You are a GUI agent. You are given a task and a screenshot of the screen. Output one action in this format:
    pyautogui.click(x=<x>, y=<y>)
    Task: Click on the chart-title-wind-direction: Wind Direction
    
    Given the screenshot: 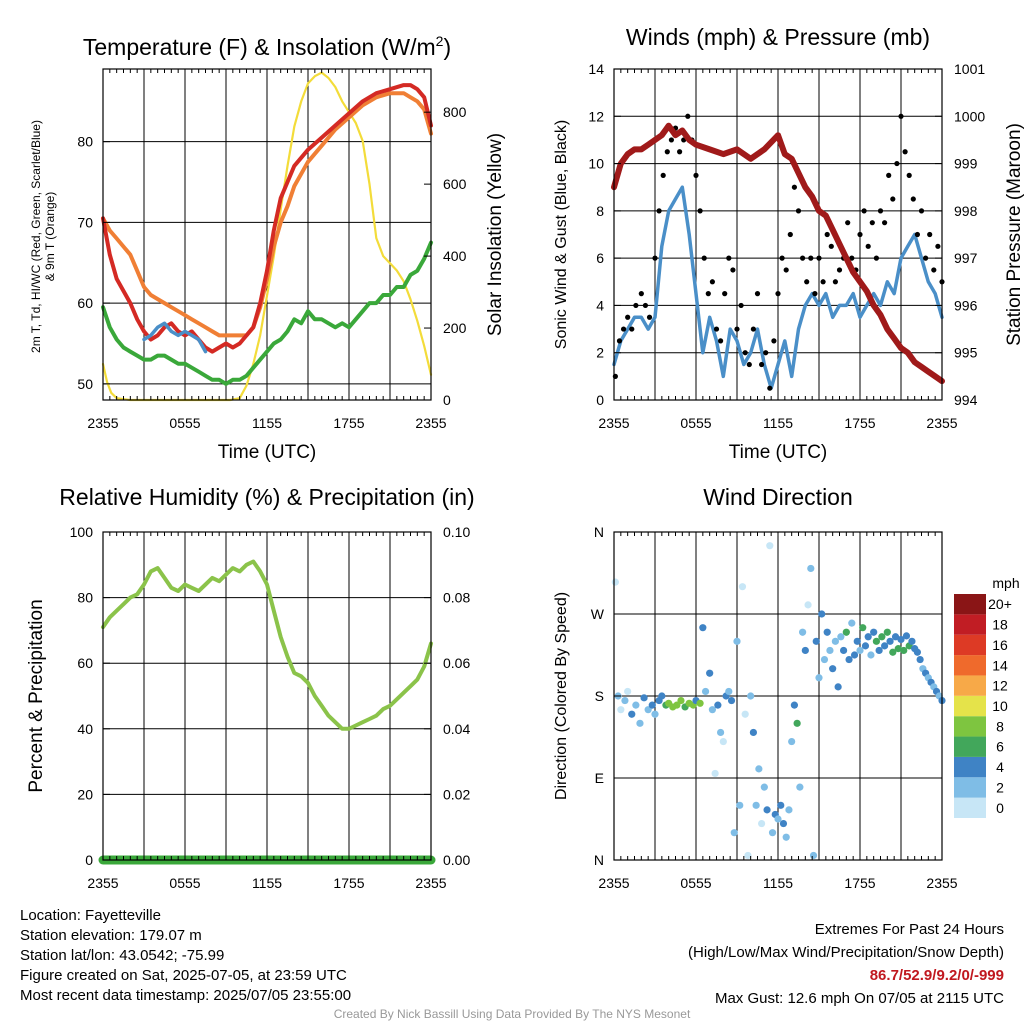 What is the action you would take?
    pyautogui.click(x=778, y=497)
    